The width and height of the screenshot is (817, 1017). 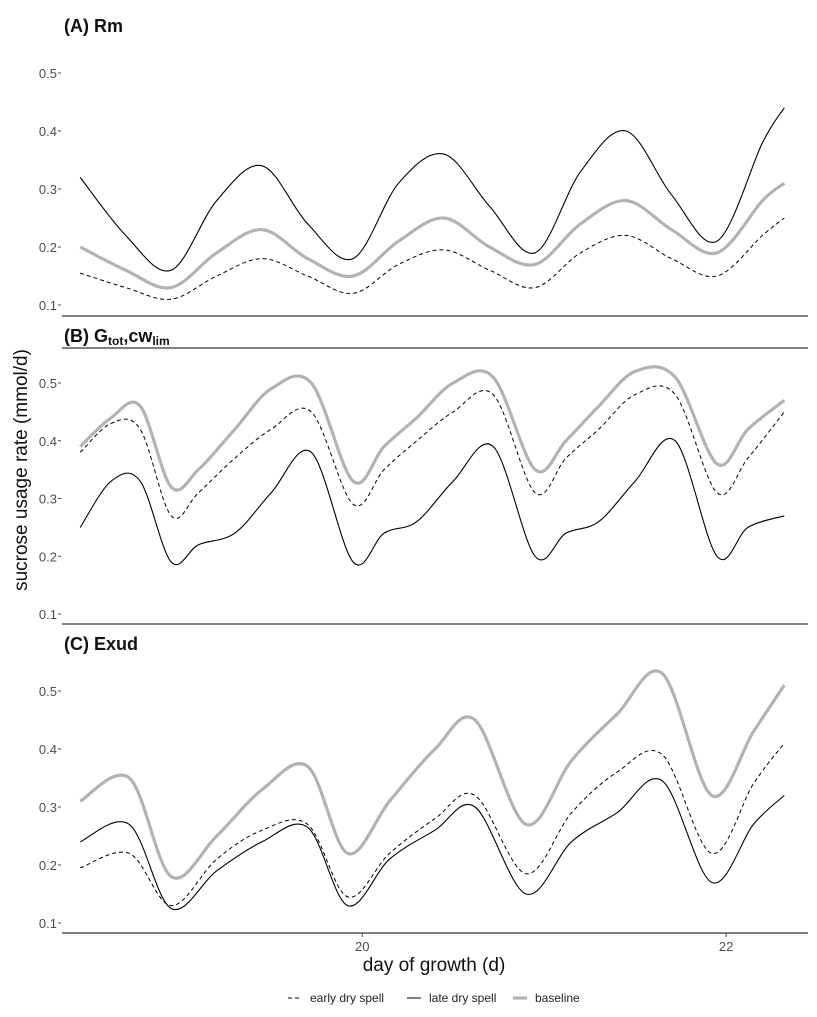 I want to click on legend-item: baseline, so click(x=546, y=998).